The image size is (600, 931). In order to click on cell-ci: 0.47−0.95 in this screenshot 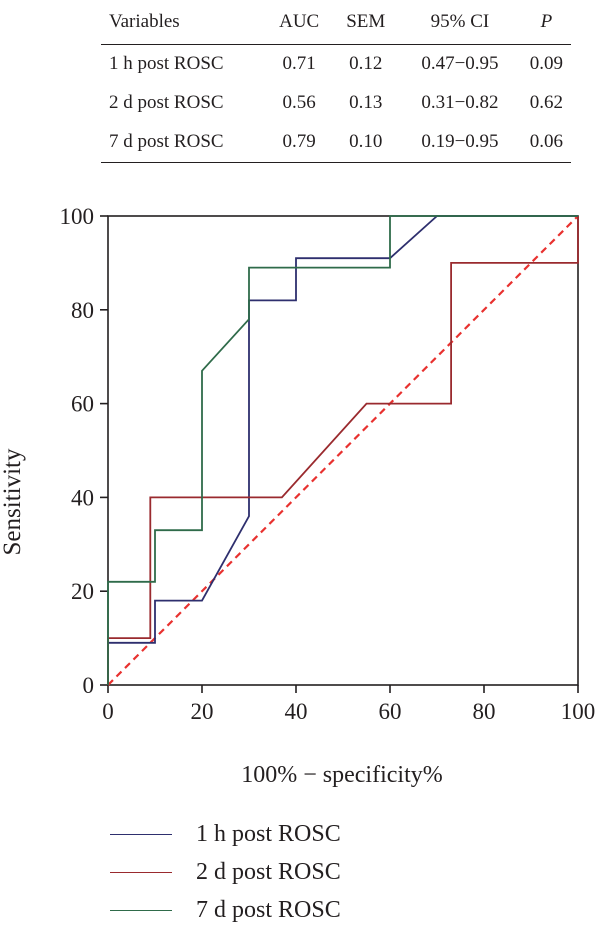, I will do `click(460, 63)`.